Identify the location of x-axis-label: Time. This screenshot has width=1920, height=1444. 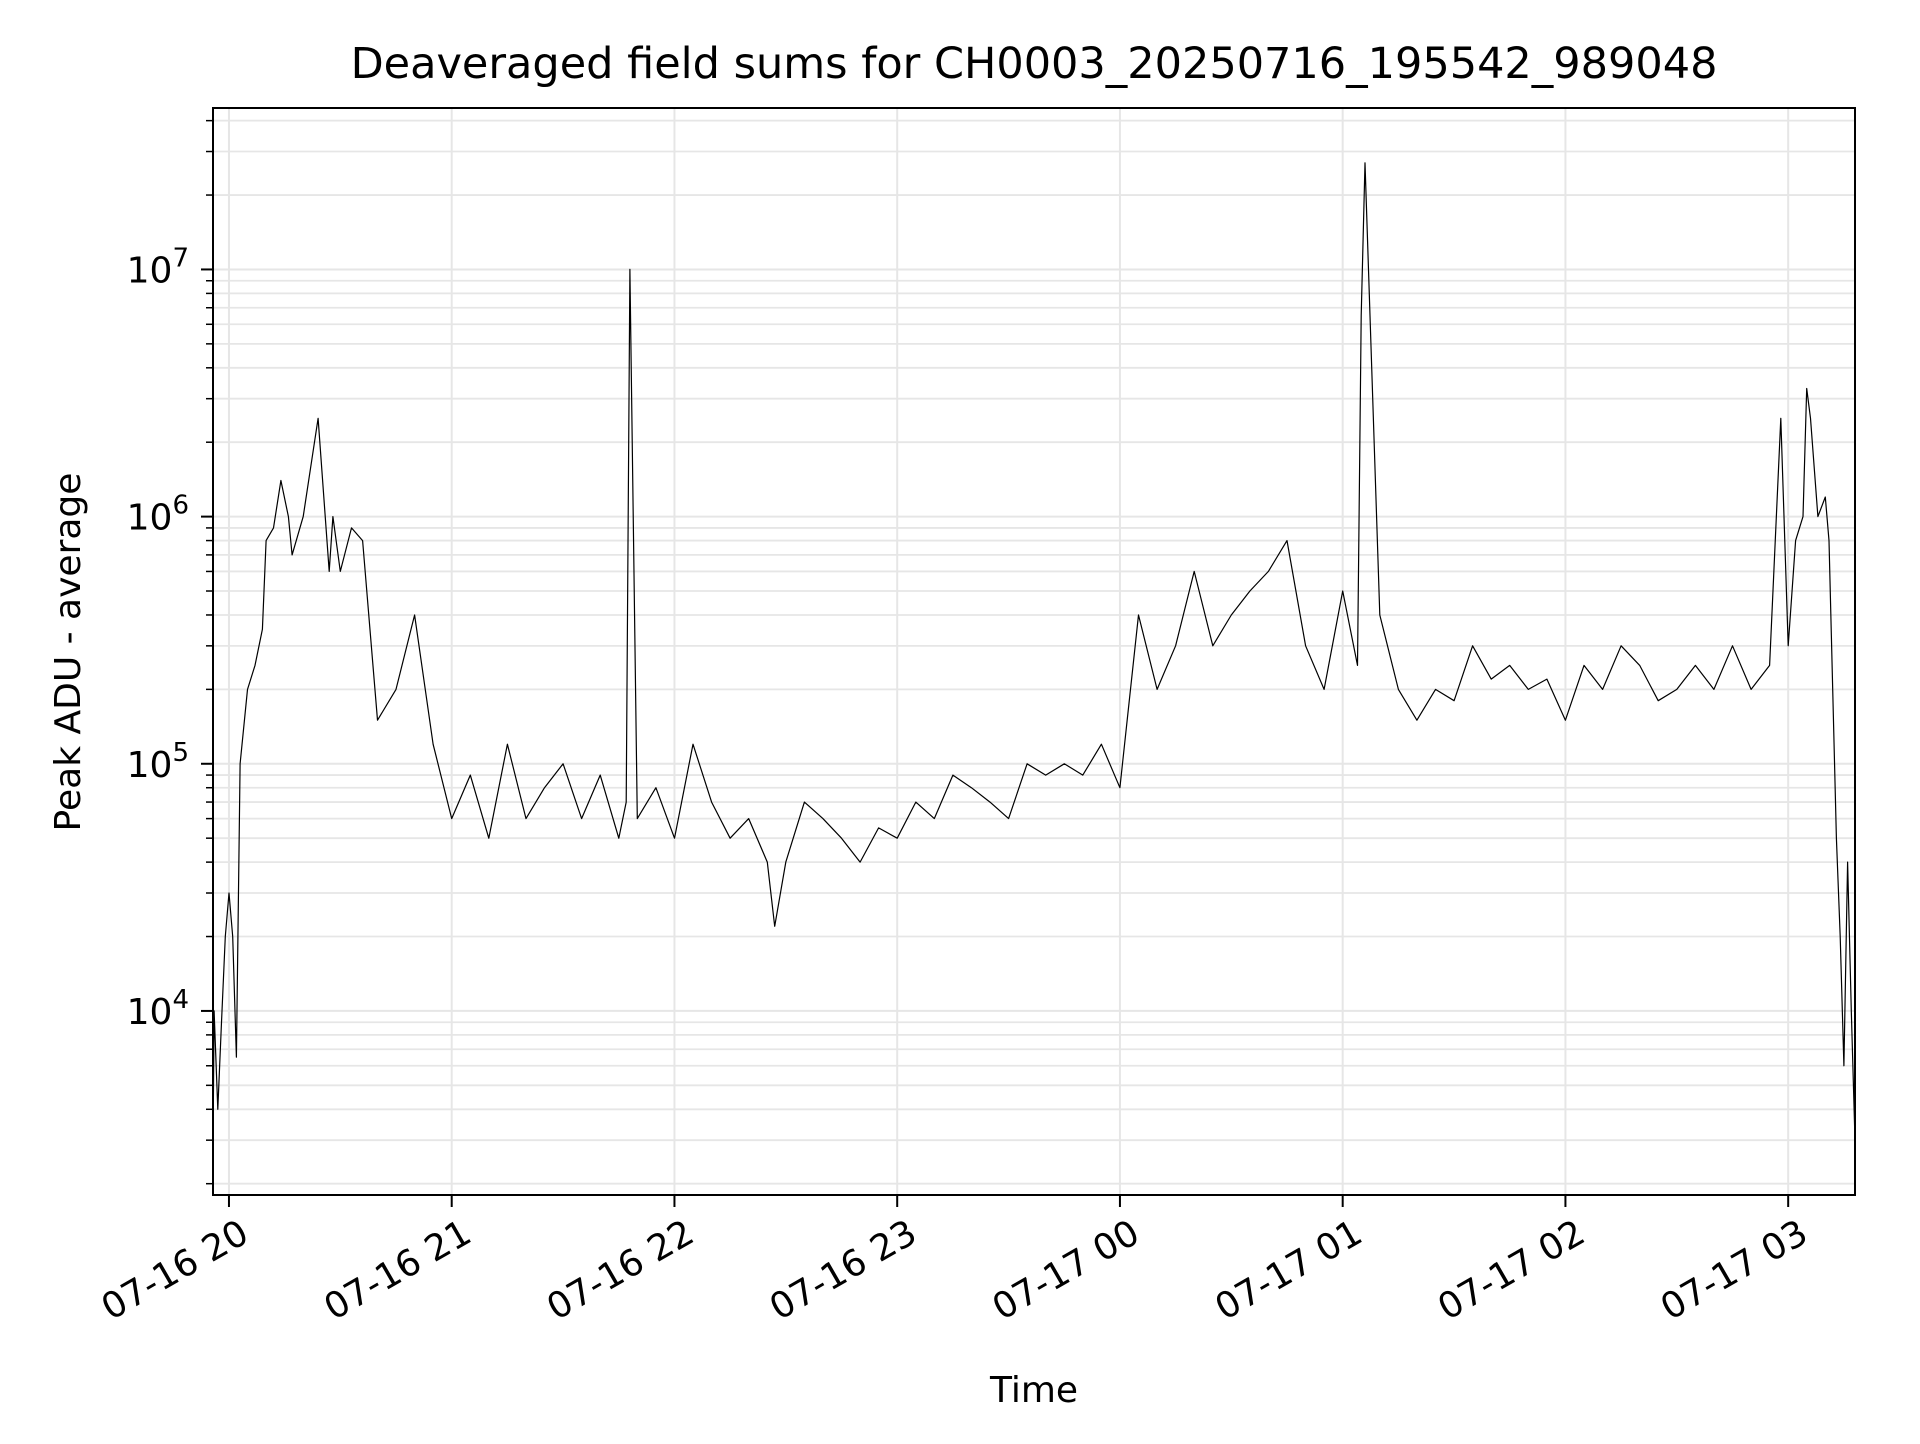
(1033, 1390).